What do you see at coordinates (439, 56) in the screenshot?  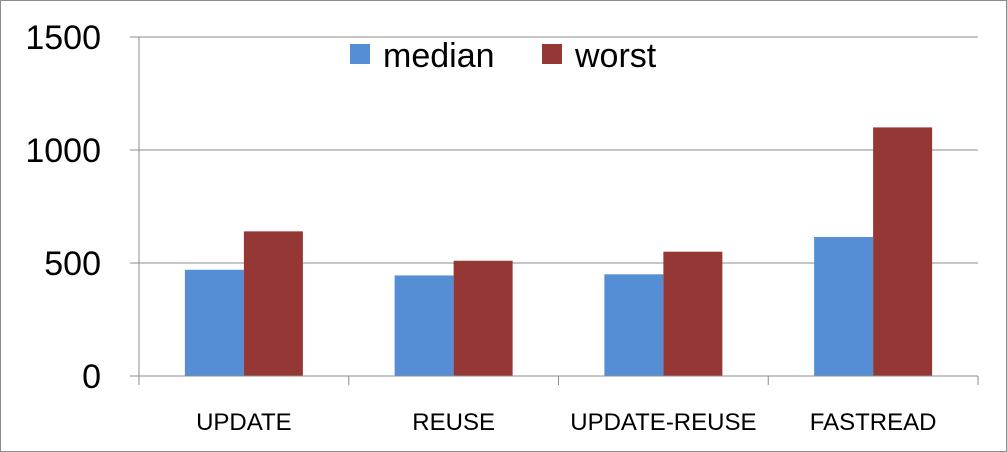 I see `legend-label-median: median` at bounding box center [439, 56].